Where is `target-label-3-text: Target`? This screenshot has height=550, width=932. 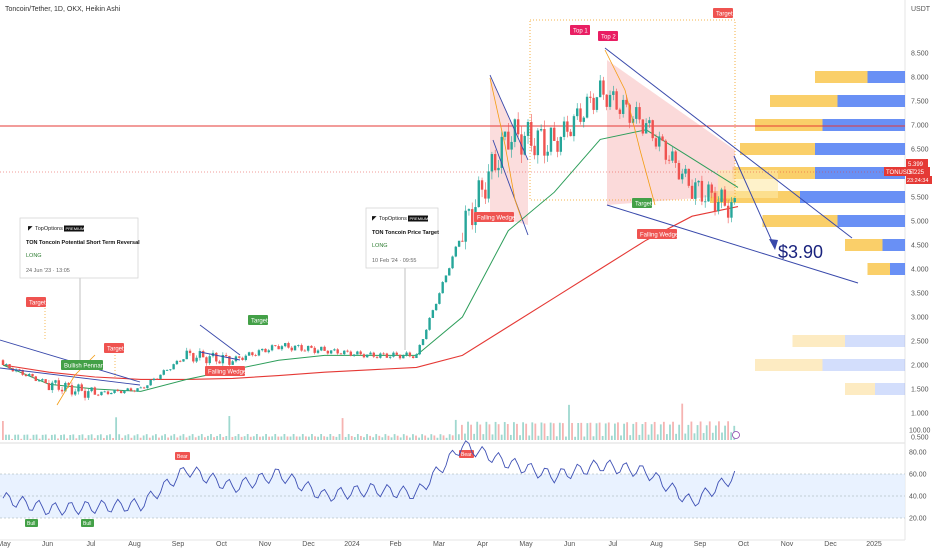
target-label-3-text: Target is located at coordinates (259, 322).